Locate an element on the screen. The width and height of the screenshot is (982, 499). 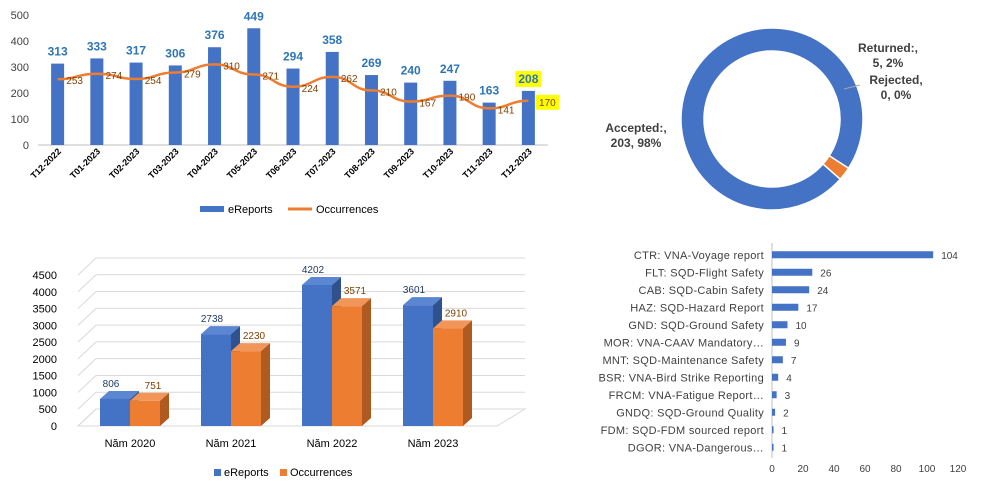
y-tick-label: 1500 is located at coordinates (45, 377).